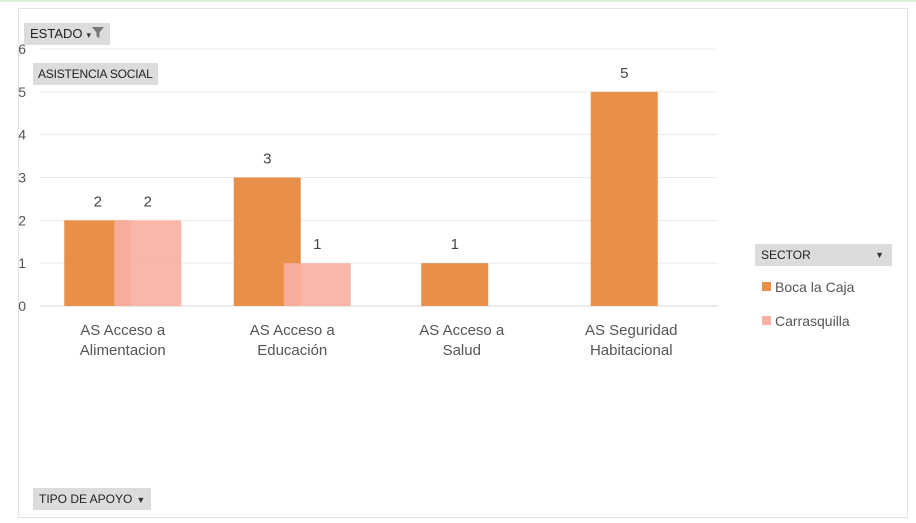 The width and height of the screenshot is (916, 523). Describe the element at coordinates (123, 340) in the screenshot. I see `x-category-label: AS Acceso a Alimentacion` at that location.